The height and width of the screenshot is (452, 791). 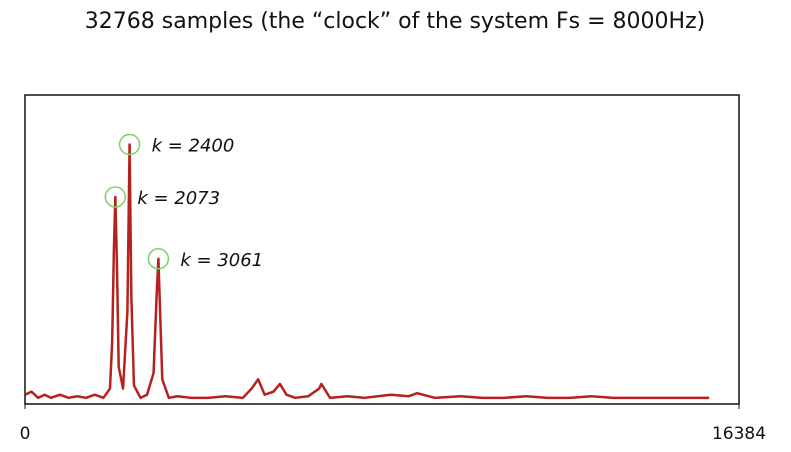 What do you see at coordinates (25, 434) in the screenshot?
I see `x-tick-label: 0` at bounding box center [25, 434].